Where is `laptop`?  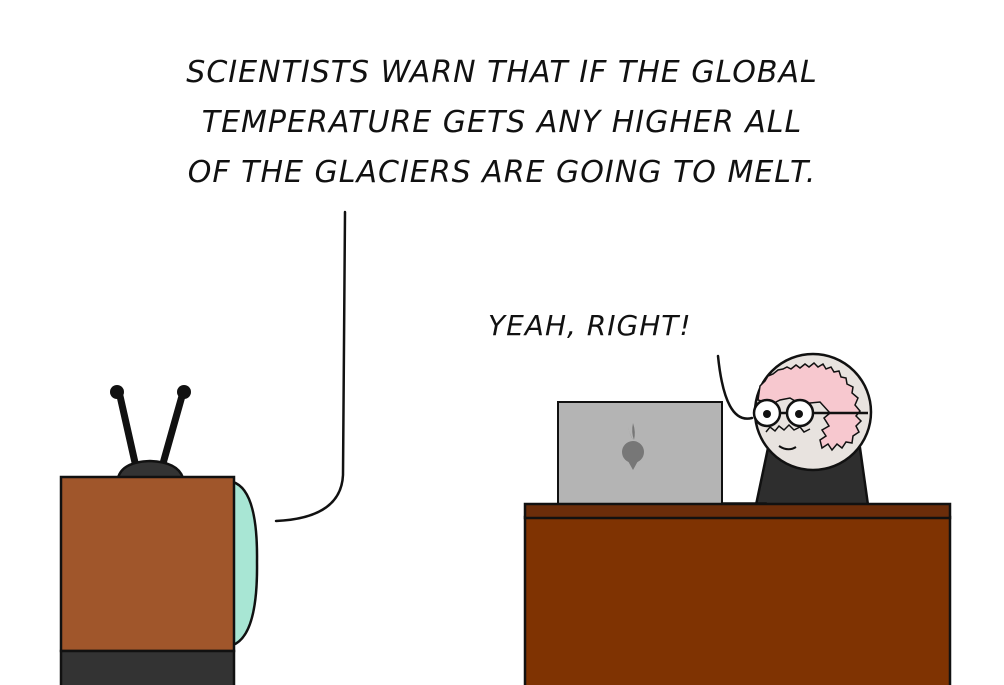
laptop is located at coordinates (662, 455).